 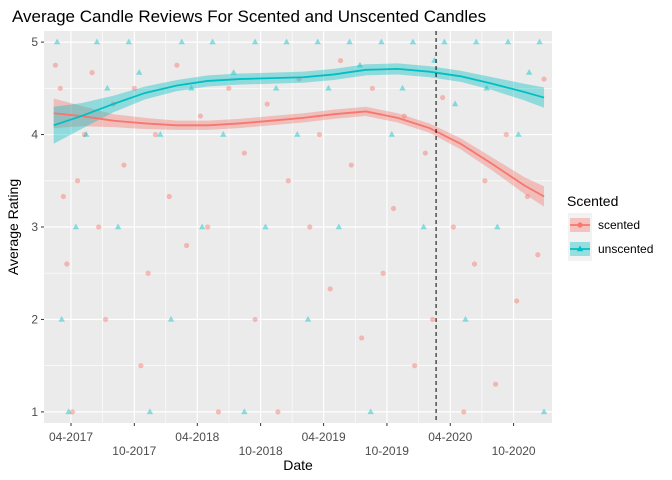 I want to click on x-tick-label: 04-2018, so click(x=197, y=437).